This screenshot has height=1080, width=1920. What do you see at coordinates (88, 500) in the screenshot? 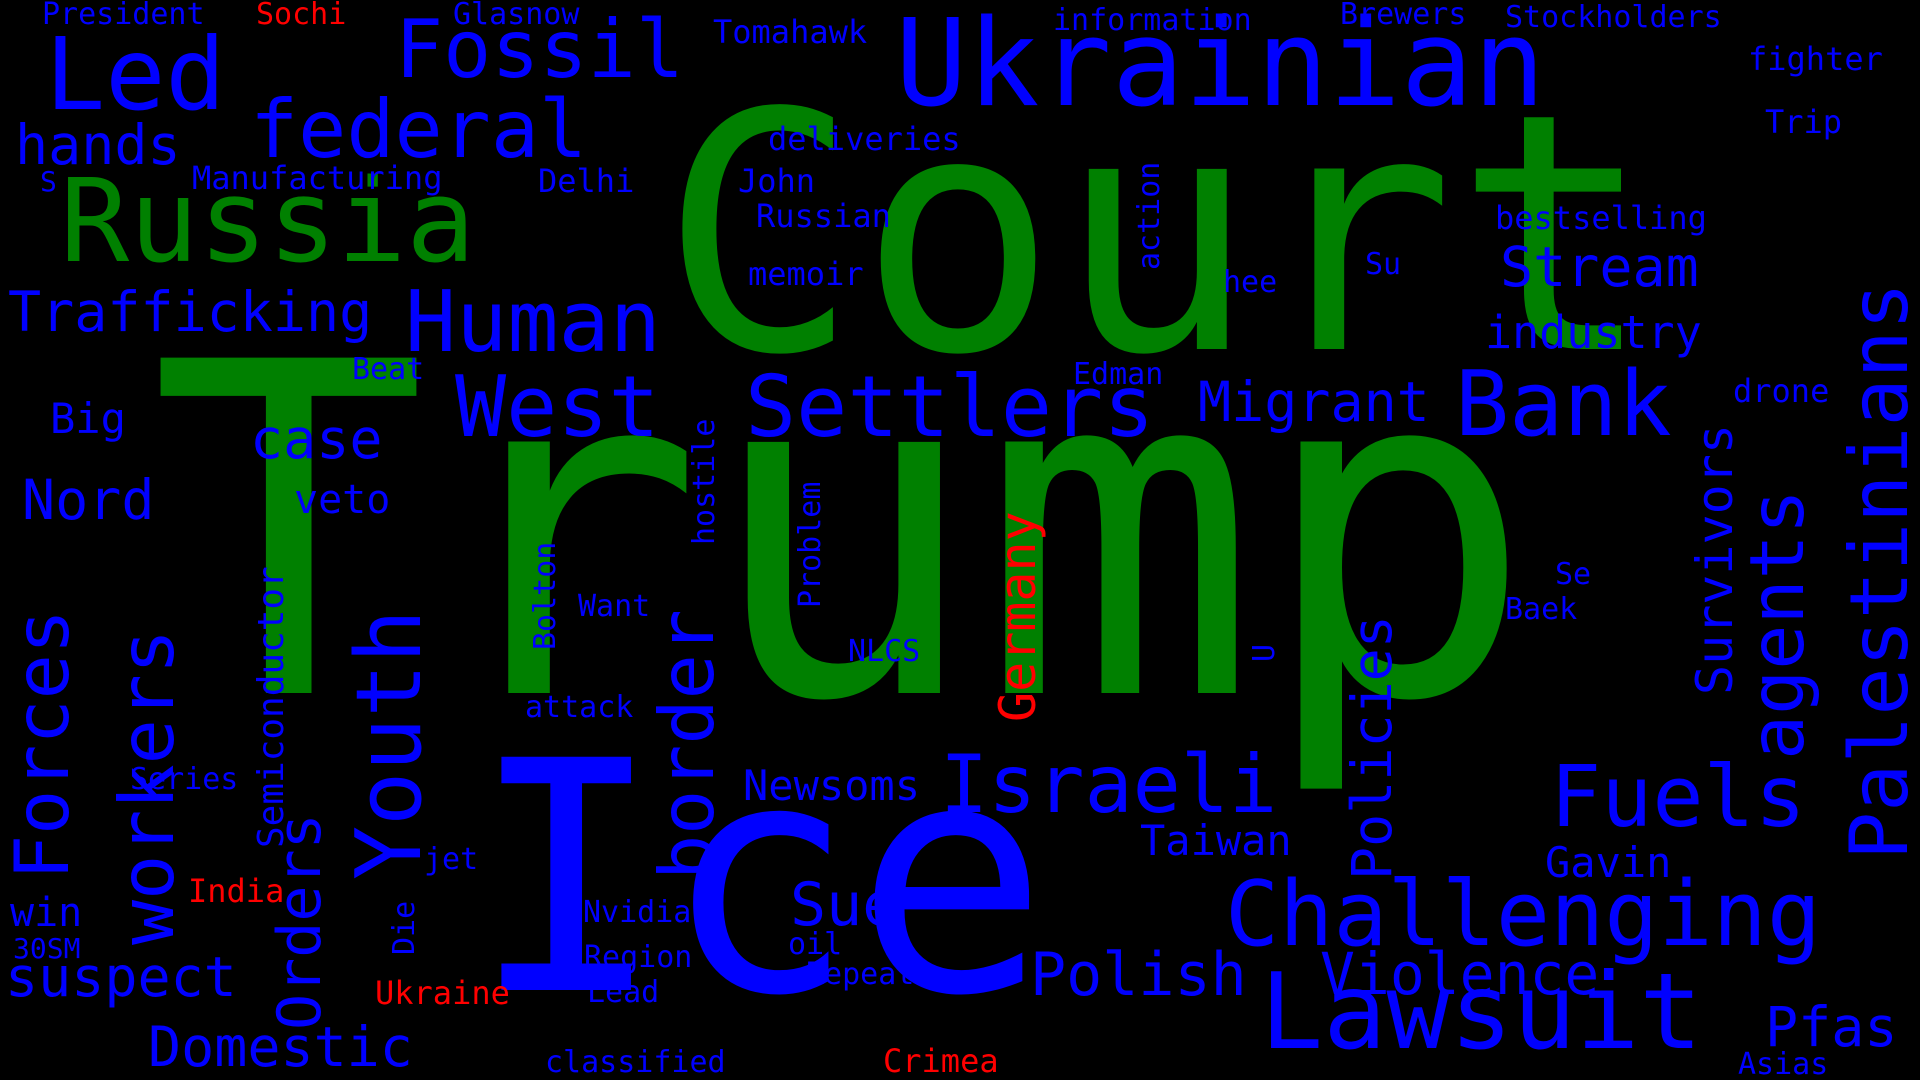
I see `word-nord: Nord` at bounding box center [88, 500].